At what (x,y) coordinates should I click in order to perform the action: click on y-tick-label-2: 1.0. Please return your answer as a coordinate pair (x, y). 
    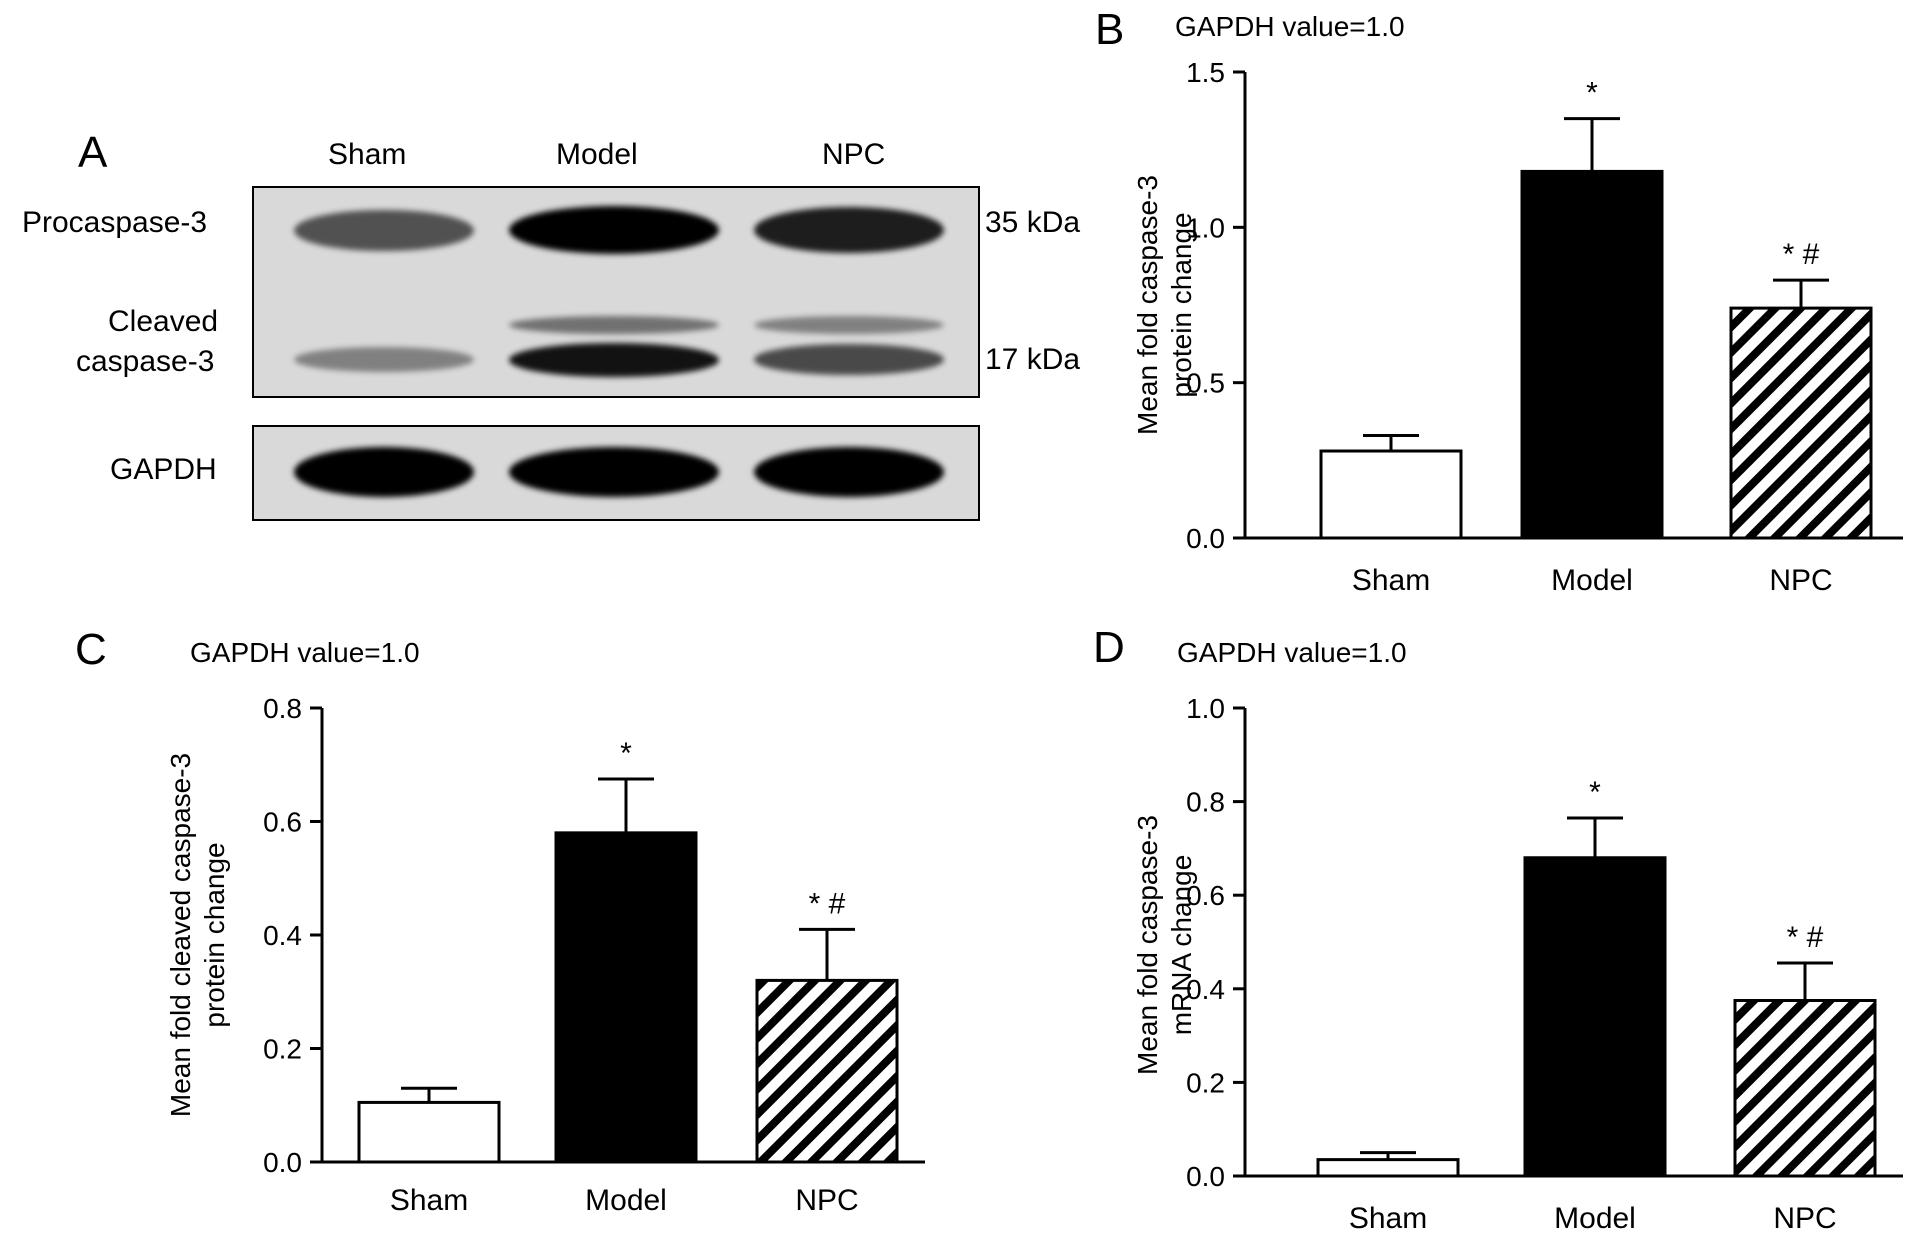
    Looking at the image, I should click on (1205, 227).